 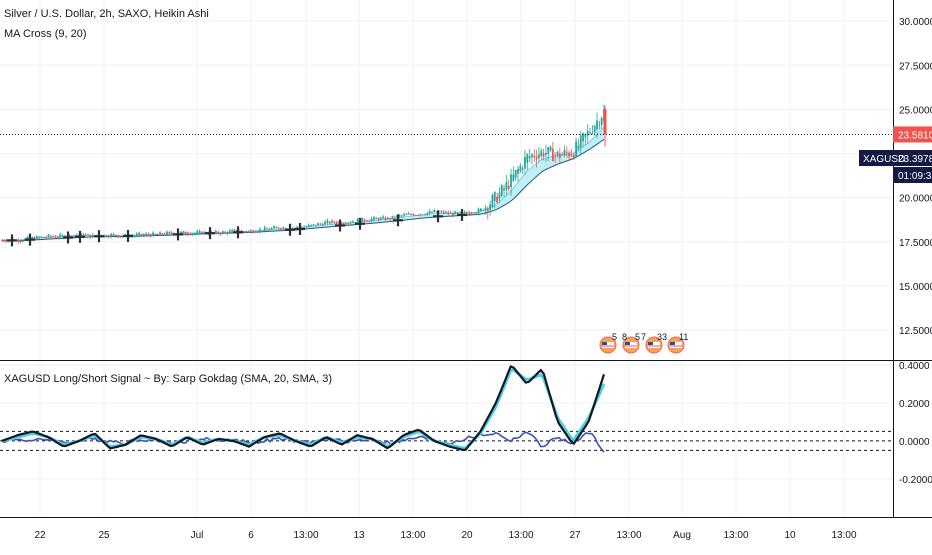 I want to click on osc-tick-label: 0.0000, so click(x=914, y=442).